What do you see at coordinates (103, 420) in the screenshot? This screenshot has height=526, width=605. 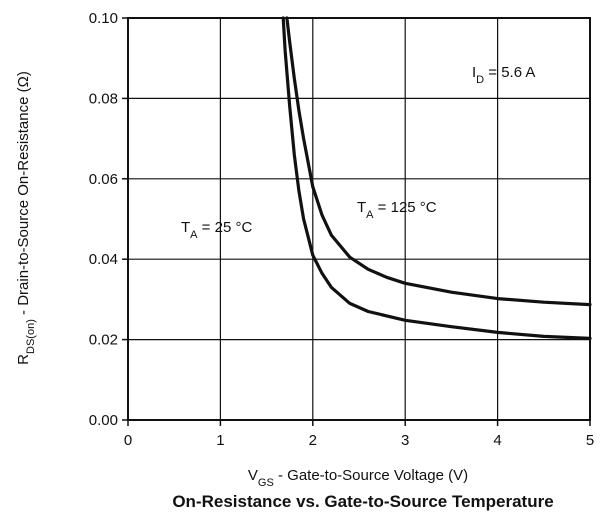 I see `y-tick-label: 0.00` at bounding box center [103, 420].